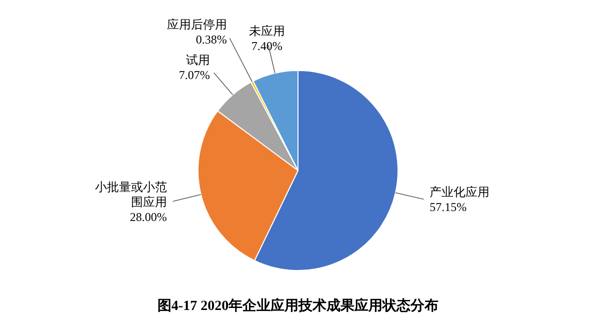 The height and width of the screenshot is (331, 596). Describe the element at coordinates (448, 207) in the screenshot. I see `data-label: 57.15%` at that location.